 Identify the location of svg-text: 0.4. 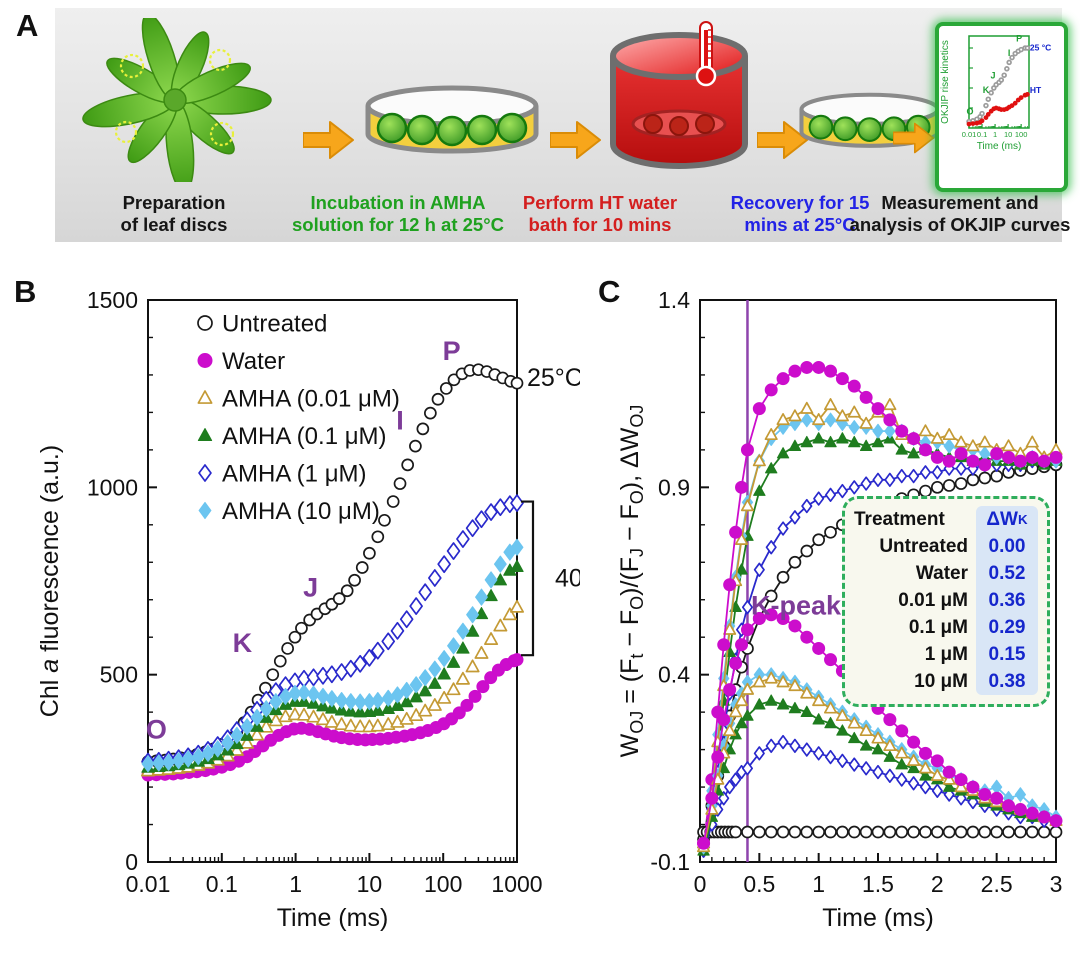
(674, 675).